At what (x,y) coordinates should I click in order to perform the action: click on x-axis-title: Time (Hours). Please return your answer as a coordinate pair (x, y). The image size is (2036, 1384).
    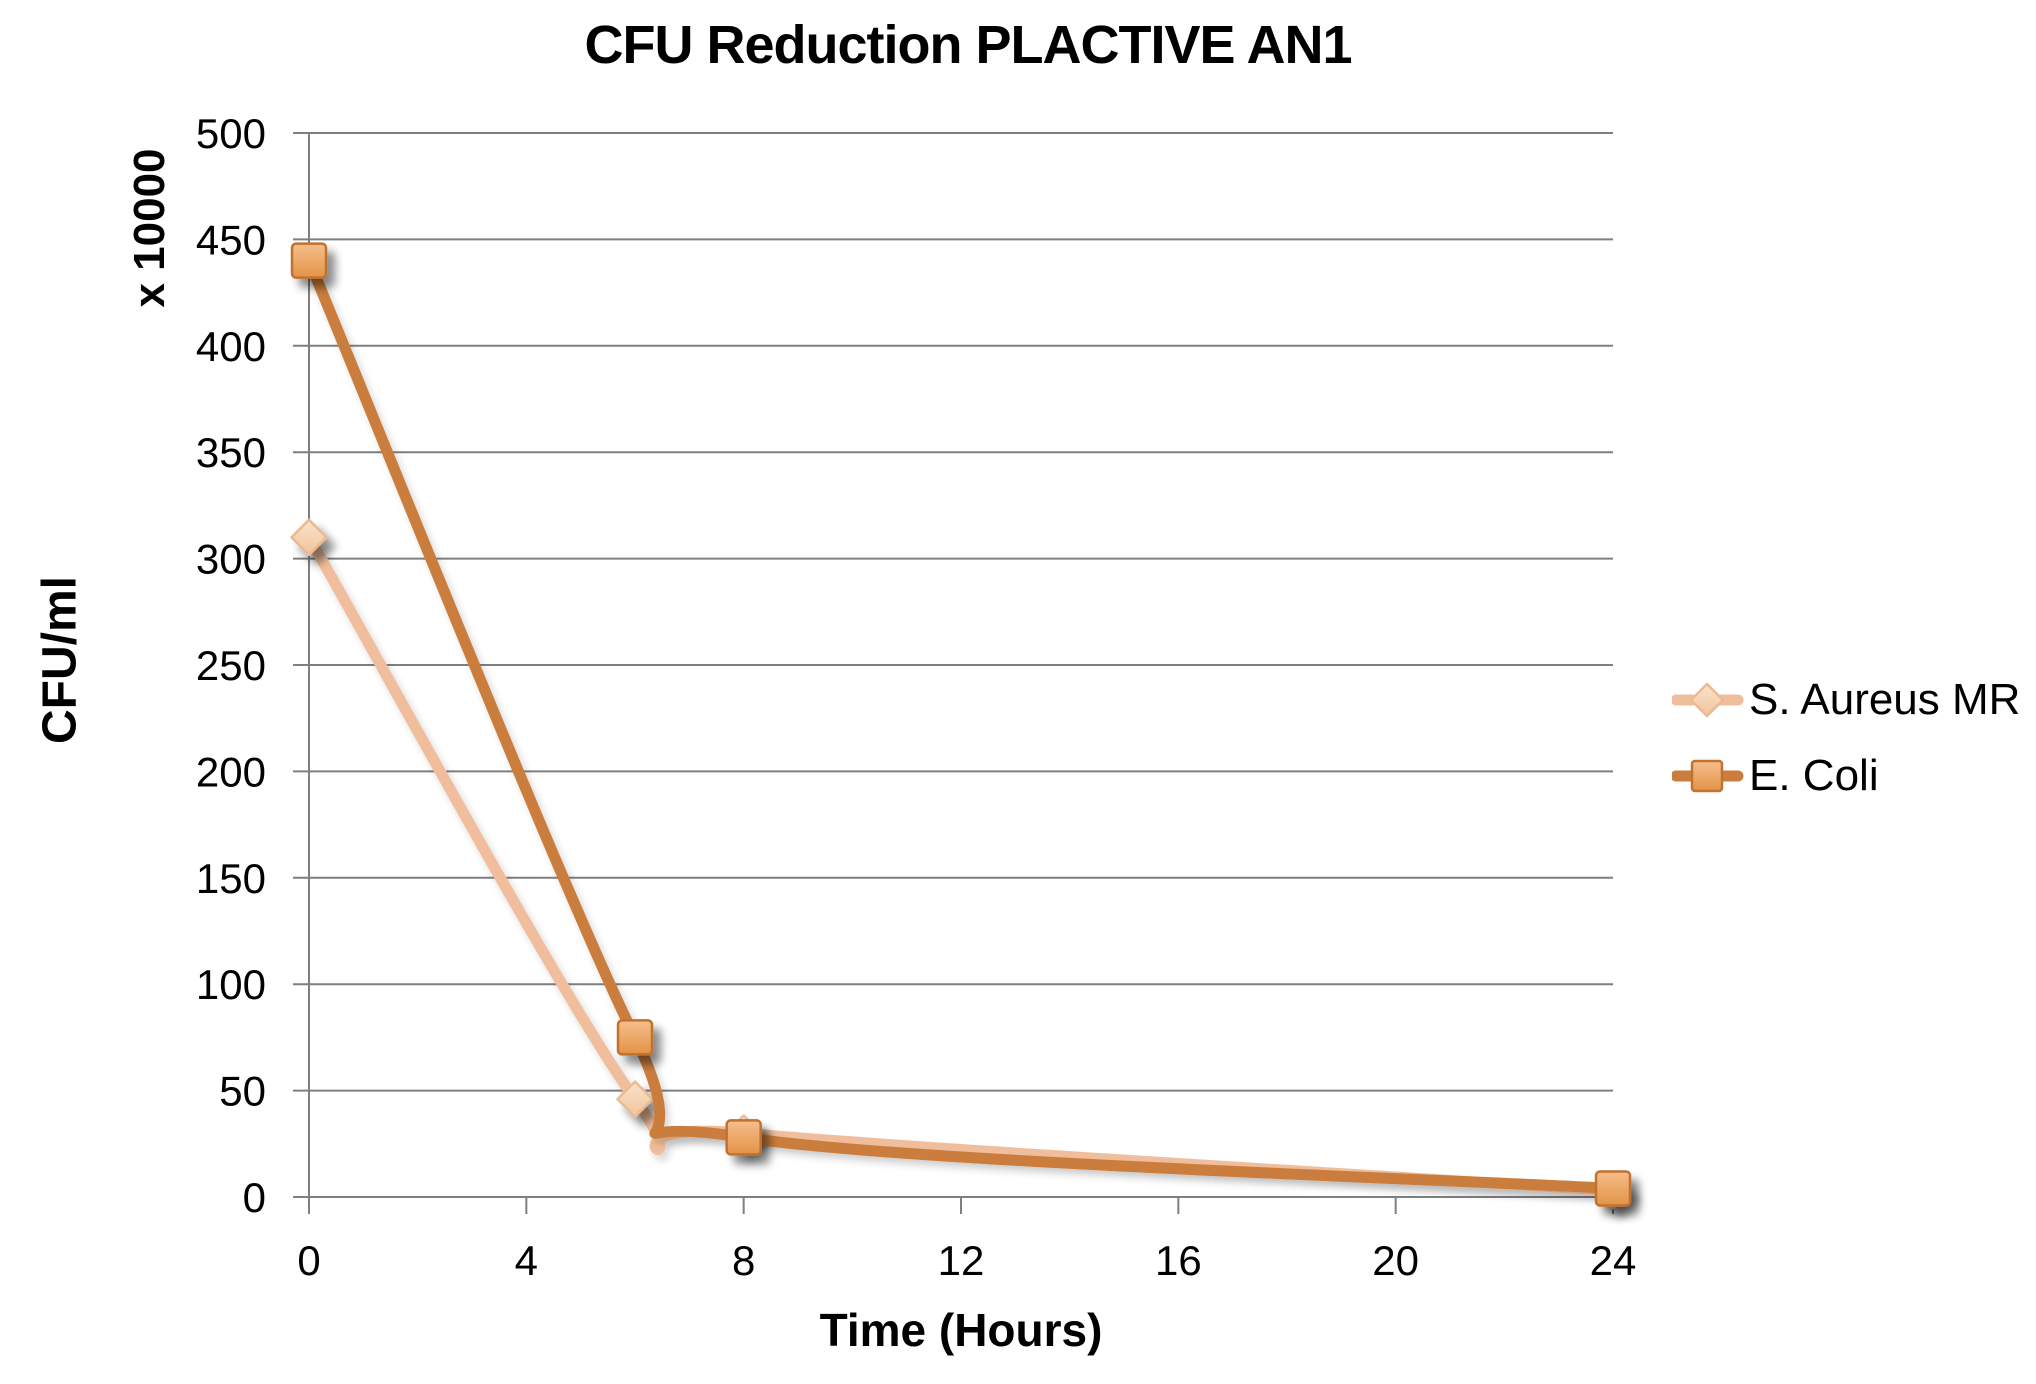
    Looking at the image, I should click on (961, 1330).